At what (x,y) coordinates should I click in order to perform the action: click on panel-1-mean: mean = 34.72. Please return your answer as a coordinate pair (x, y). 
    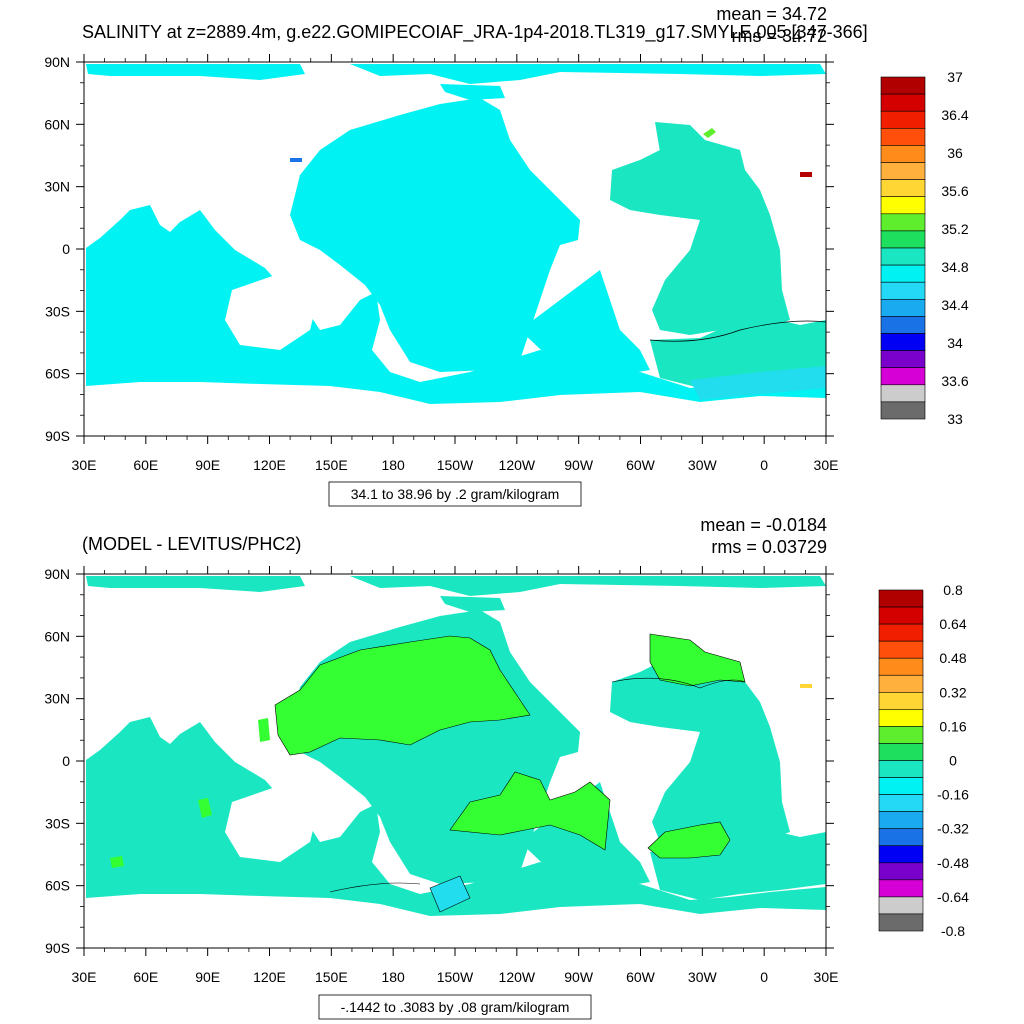
    Looking at the image, I should click on (771, 14).